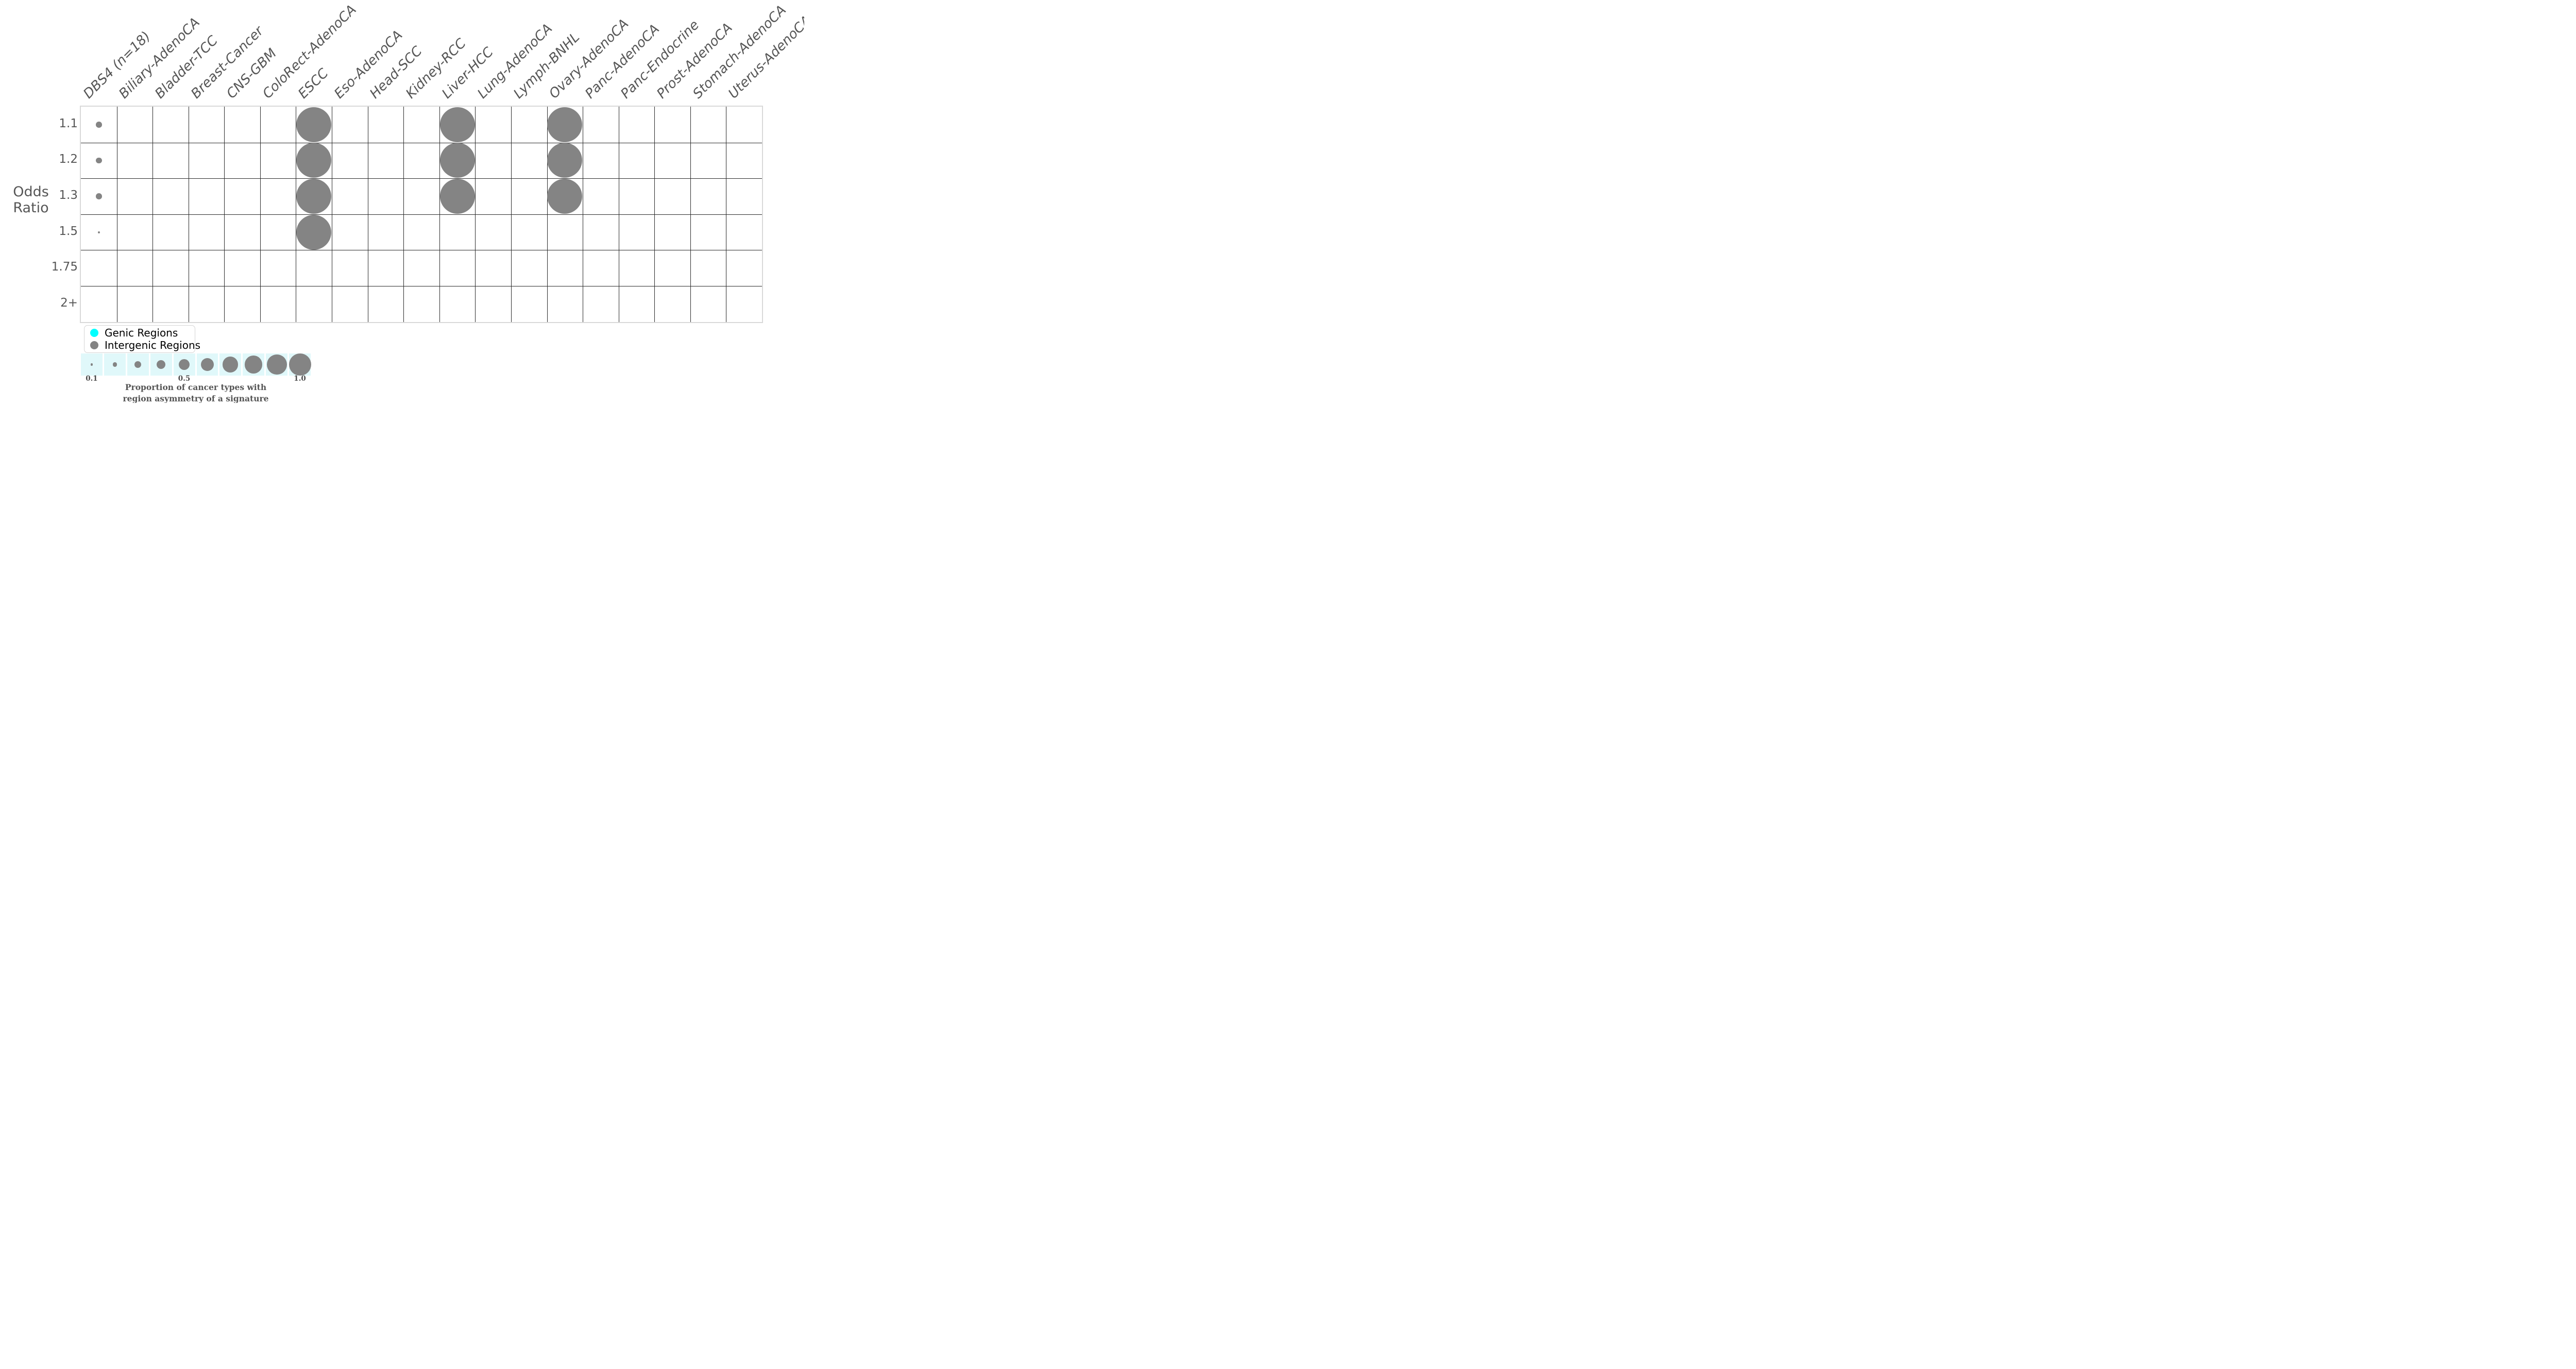  Describe the element at coordinates (313, 83) in the screenshot. I see `column-header: ESCC` at that location.